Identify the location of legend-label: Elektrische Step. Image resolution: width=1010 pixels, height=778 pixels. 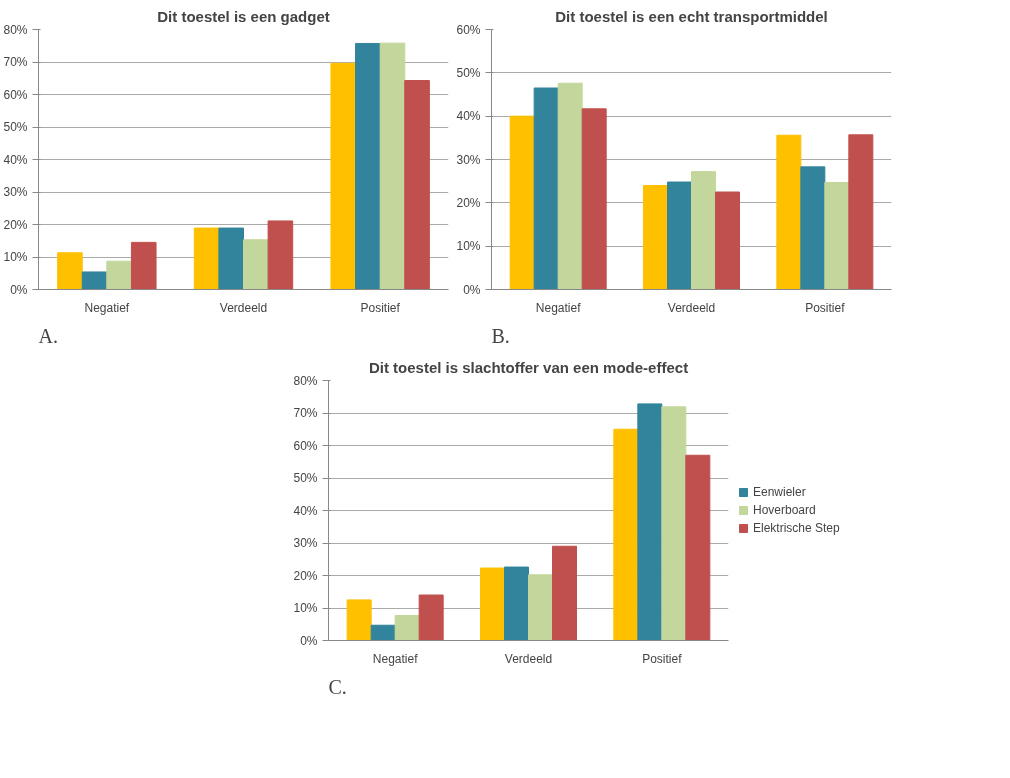
(796, 528).